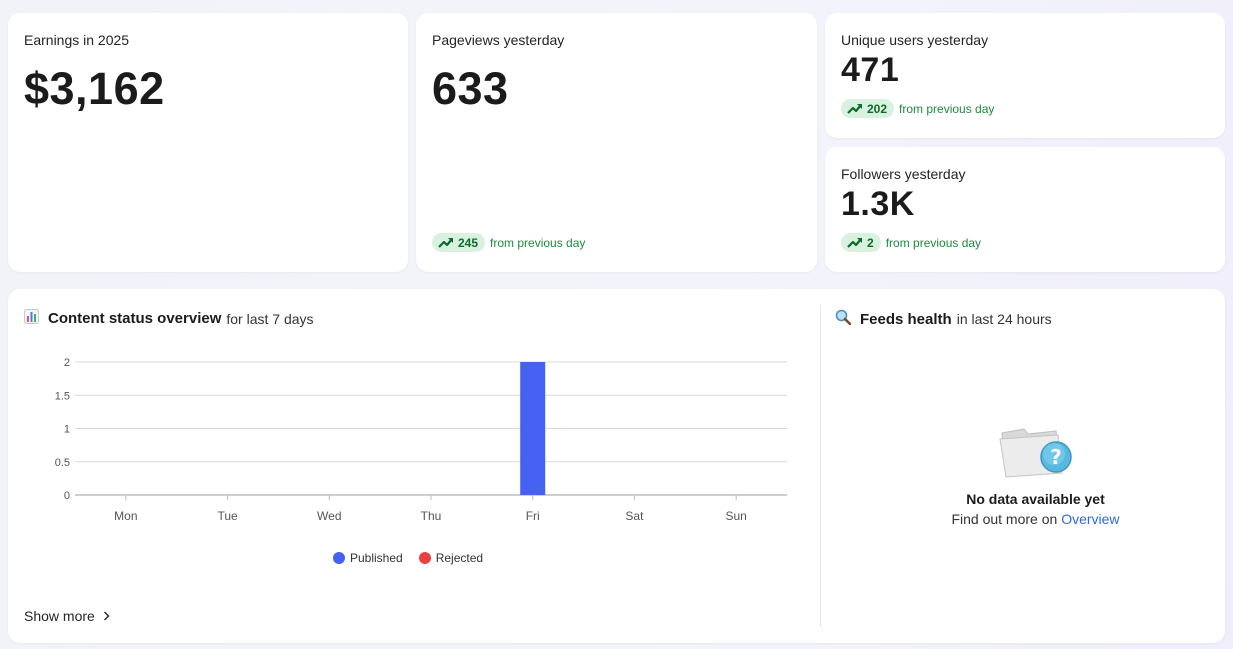 The height and width of the screenshot is (649, 1233). What do you see at coordinates (67, 496) in the screenshot?
I see `y-tick-label: 0` at bounding box center [67, 496].